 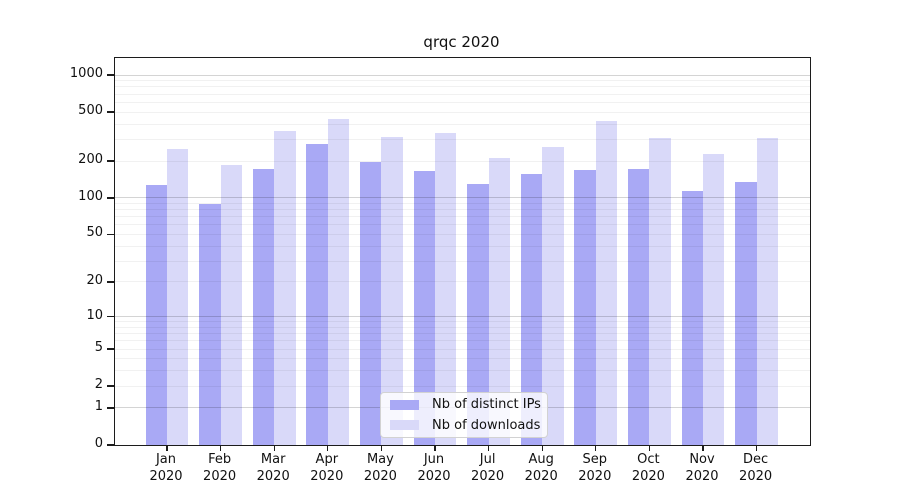 What do you see at coordinates (464, 415) in the screenshot?
I see `legend: Nb of distinct IPs Nb of downloads` at bounding box center [464, 415].